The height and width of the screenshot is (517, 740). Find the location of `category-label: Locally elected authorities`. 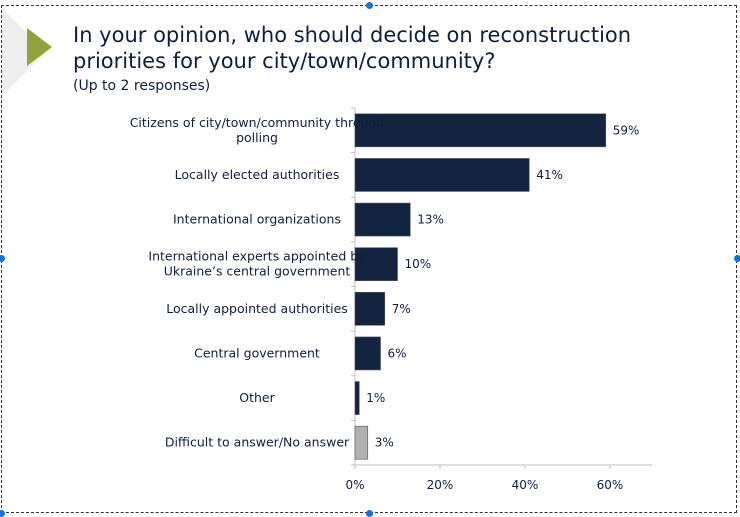

category-label: Locally elected authorities is located at coordinates (257, 174).